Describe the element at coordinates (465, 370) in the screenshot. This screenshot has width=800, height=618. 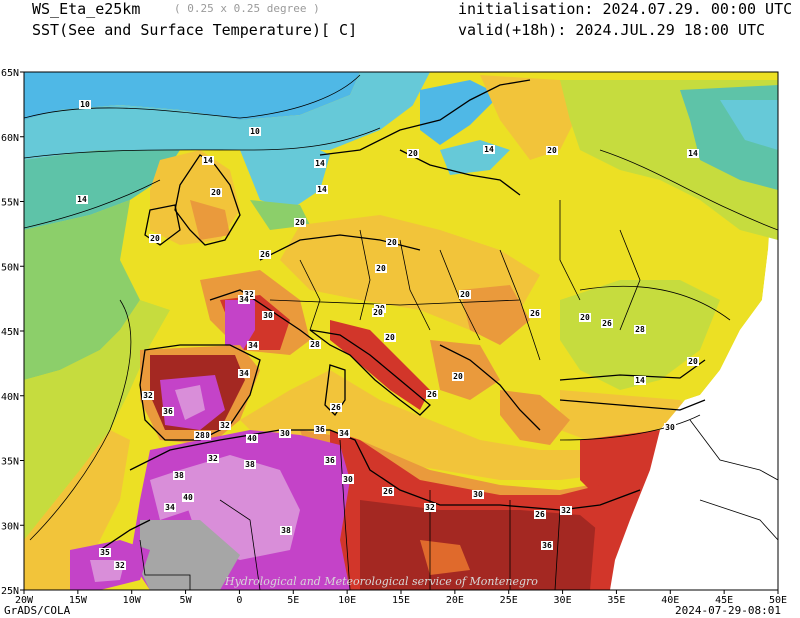
I see `band-balkan-orange` at that location.